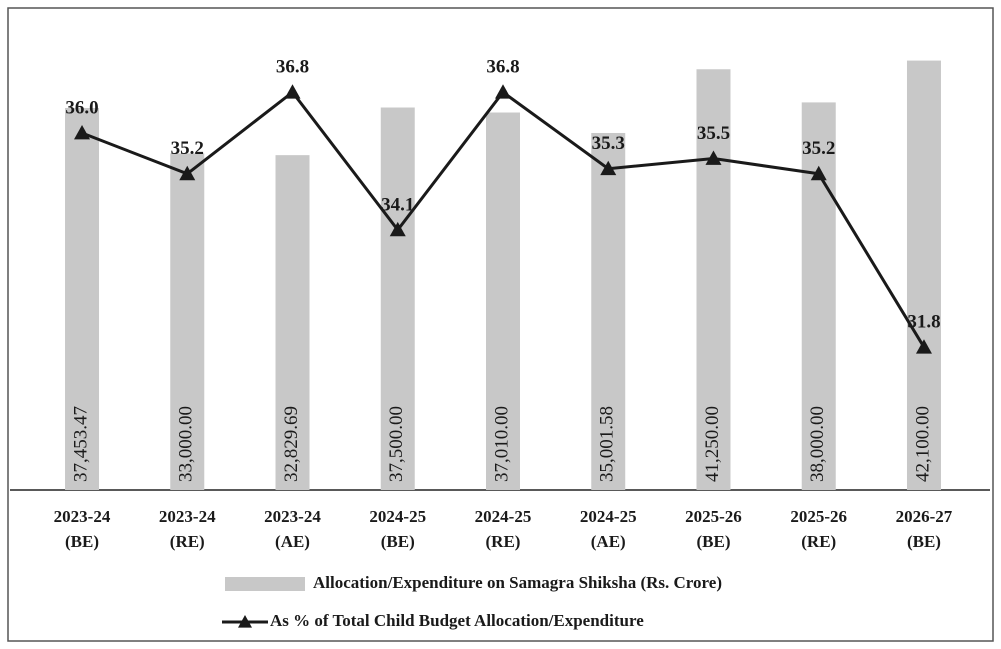 This screenshot has height=649, width=1001. I want to click on bar-value-label: 42,100.00, so click(922, 444).